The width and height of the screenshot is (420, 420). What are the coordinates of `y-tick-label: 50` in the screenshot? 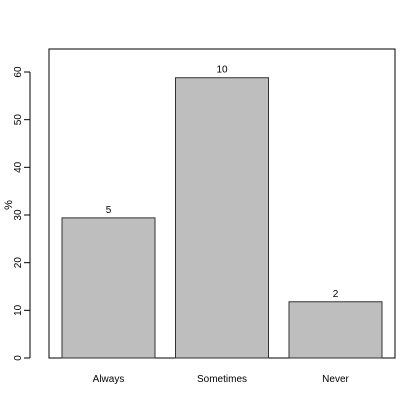 It's located at (18, 120).